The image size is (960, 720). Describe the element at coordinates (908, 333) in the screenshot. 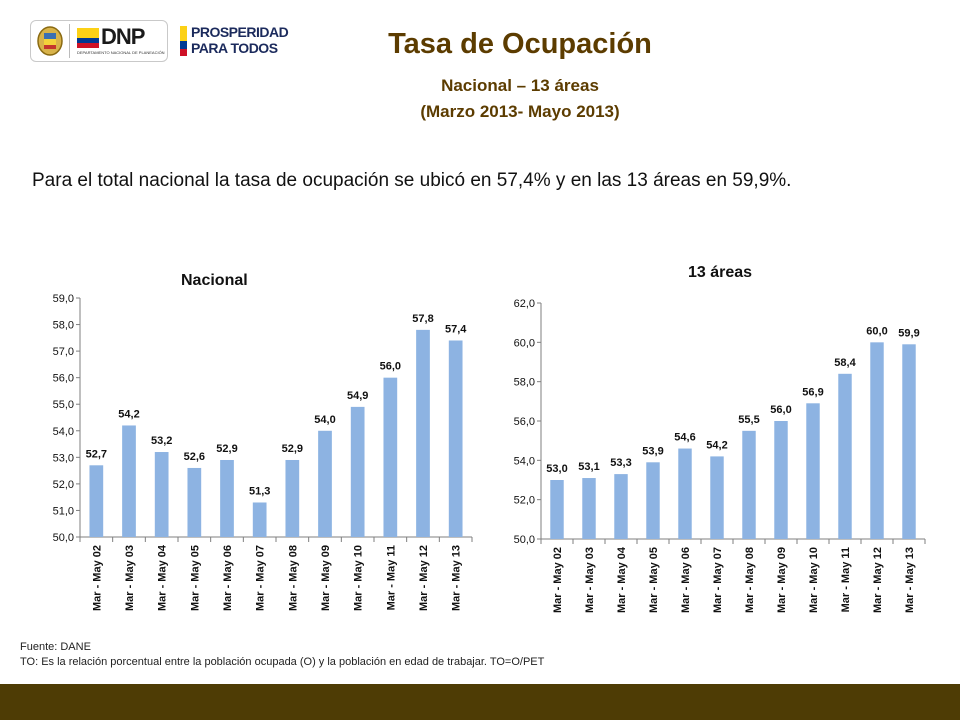

I see `data-label: 59,9` at that location.